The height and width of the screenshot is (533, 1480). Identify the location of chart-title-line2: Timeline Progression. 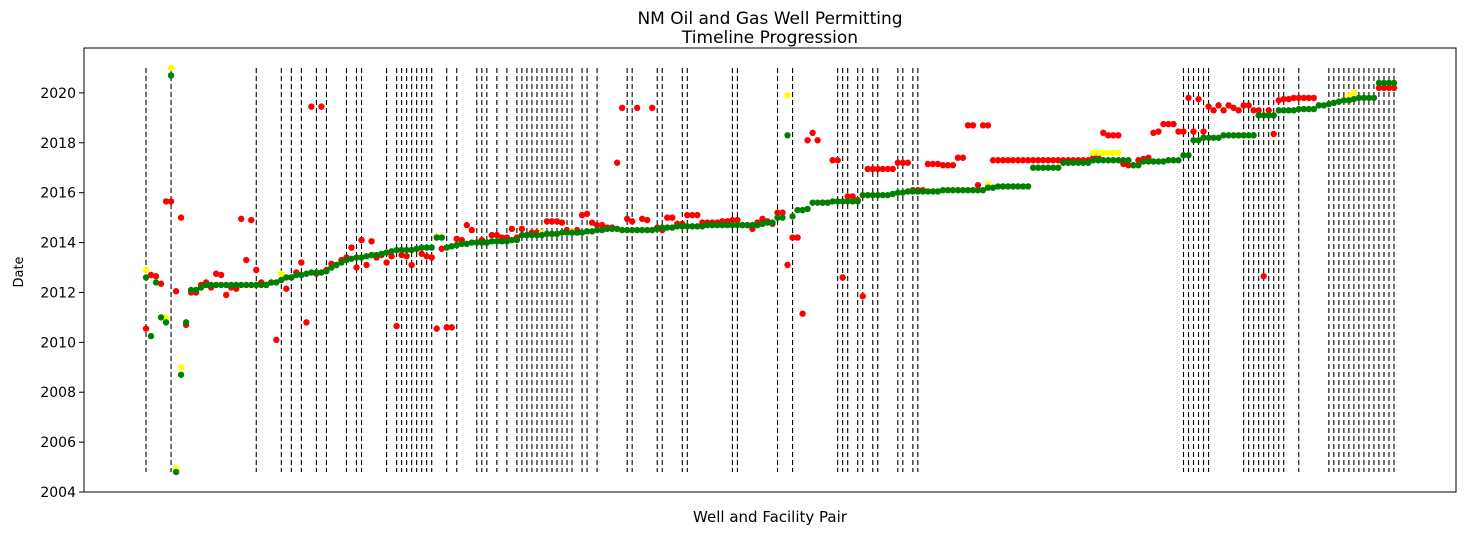
(769, 38).